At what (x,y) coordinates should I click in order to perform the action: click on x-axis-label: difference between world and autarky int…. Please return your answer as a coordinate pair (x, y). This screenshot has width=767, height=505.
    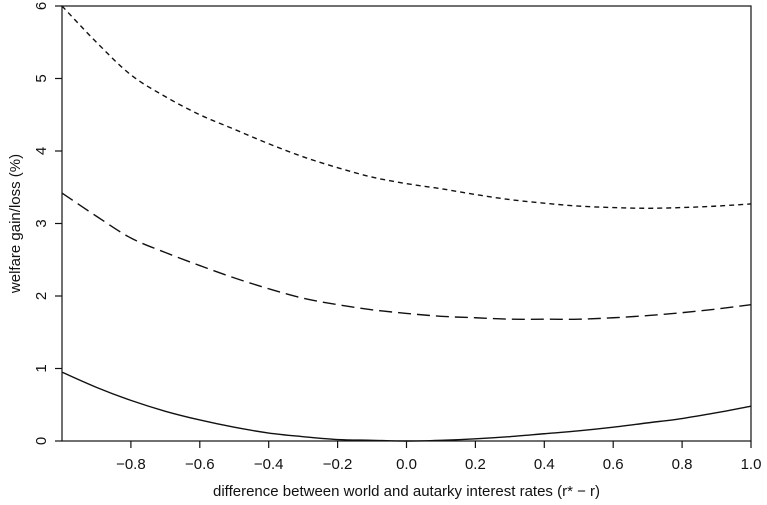
    Looking at the image, I should click on (406, 491).